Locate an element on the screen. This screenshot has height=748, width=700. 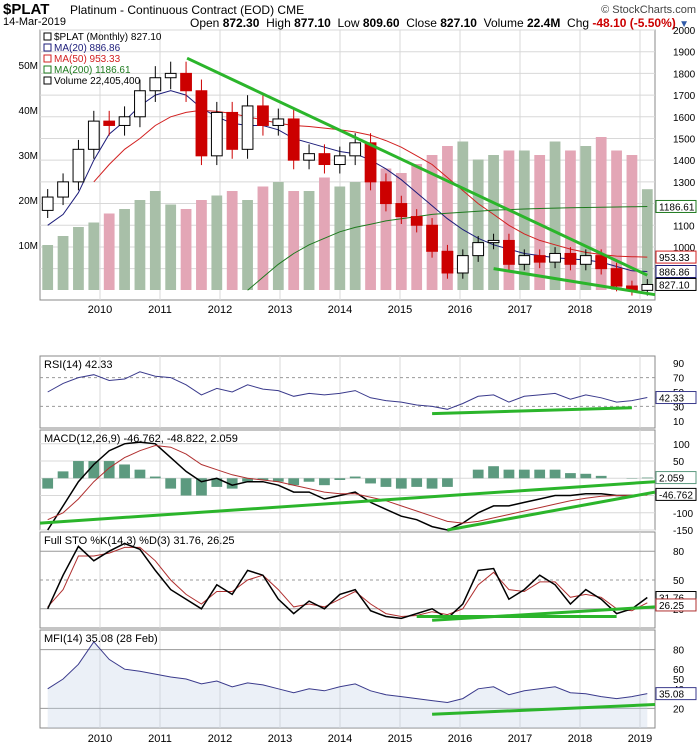
sto-d-value-label-box is located at coordinates (676, 605).